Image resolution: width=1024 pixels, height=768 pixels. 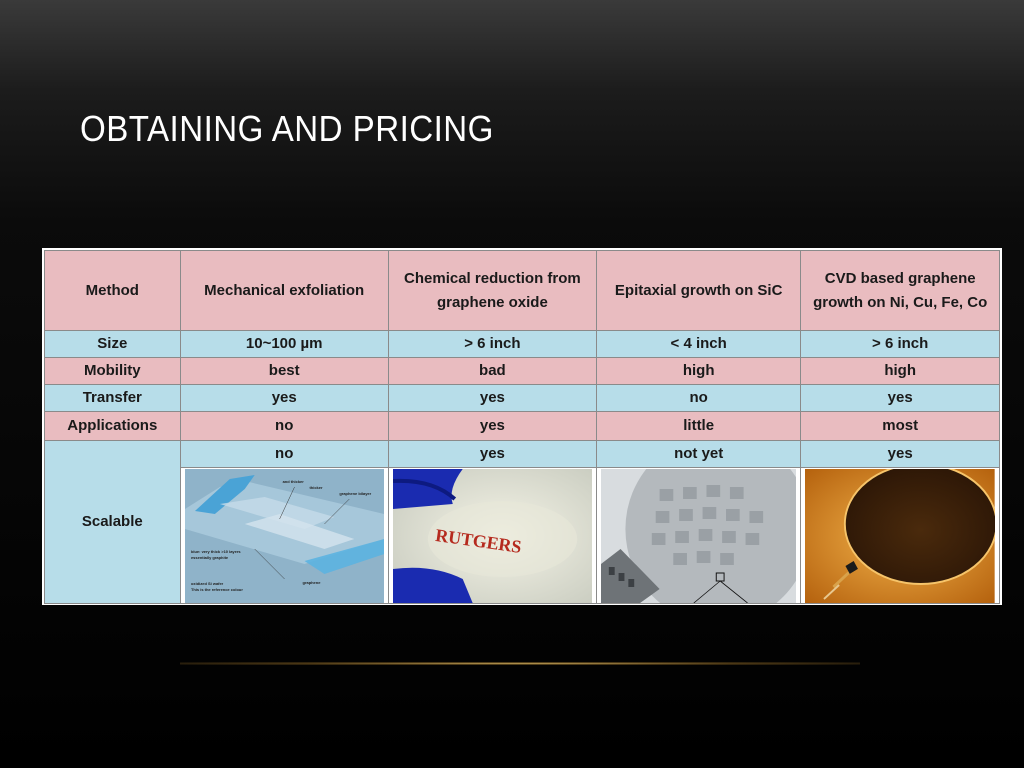 I want to click on sic-wafer-image, so click(x=698, y=535).